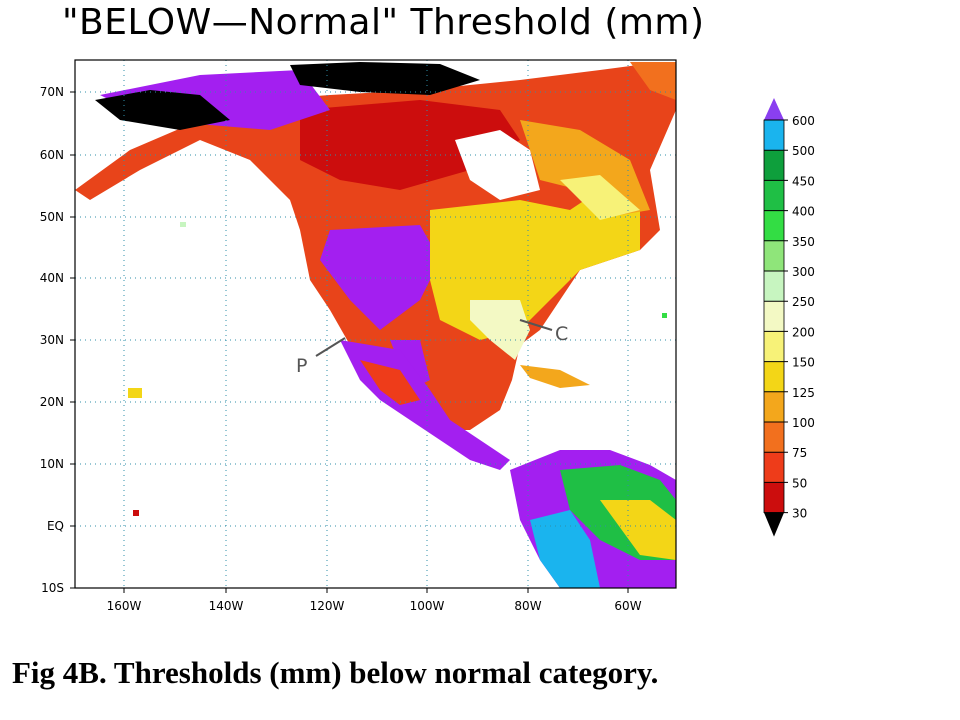 This screenshot has width=960, height=720. What do you see at coordinates (561, 334) in the screenshot?
I see `annotation-c: C` at bounding box center [561, 334].